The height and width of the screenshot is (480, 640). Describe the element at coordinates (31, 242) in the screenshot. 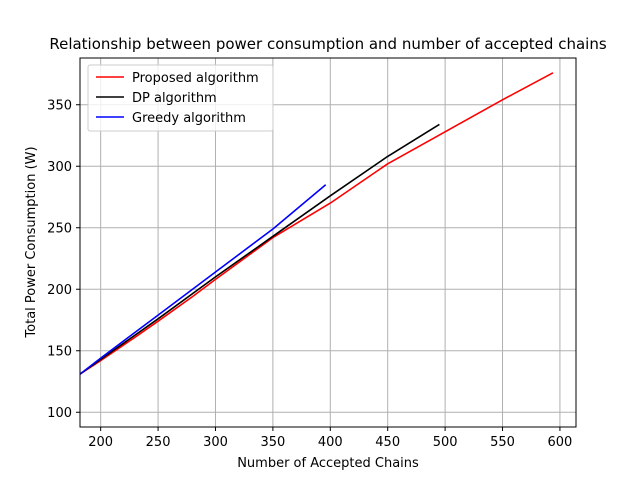

I see `y-axis-label: Total Power Consumption (W)` at that location.